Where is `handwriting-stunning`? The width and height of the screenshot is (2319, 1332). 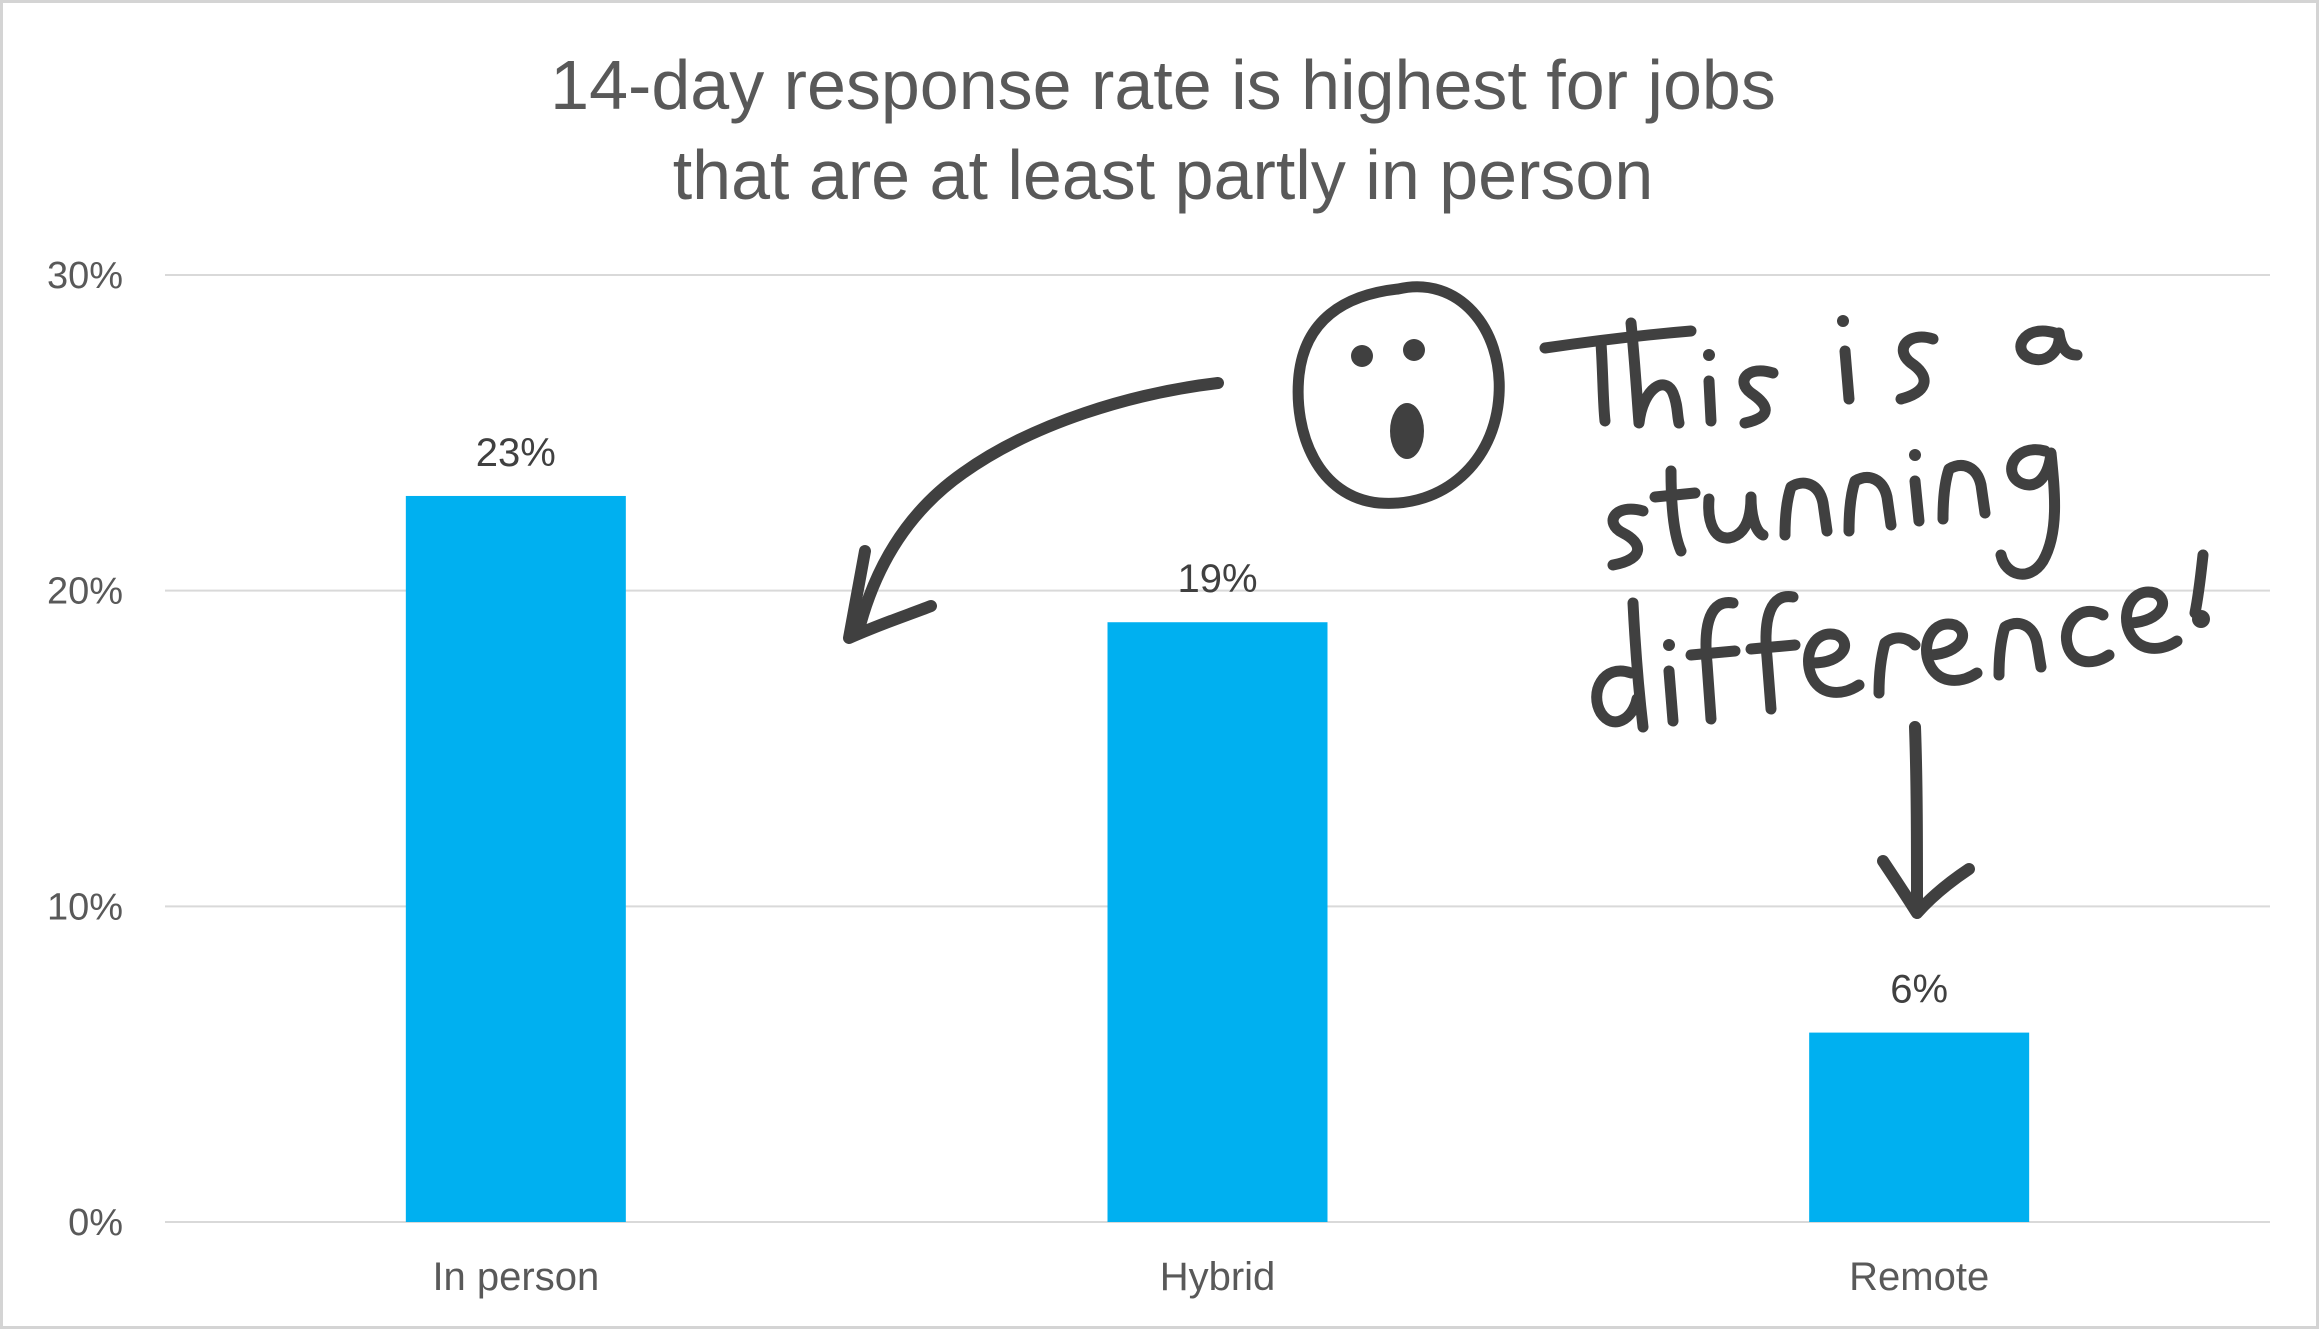
handwriting-stunning is located at coordinates (1834, 512).